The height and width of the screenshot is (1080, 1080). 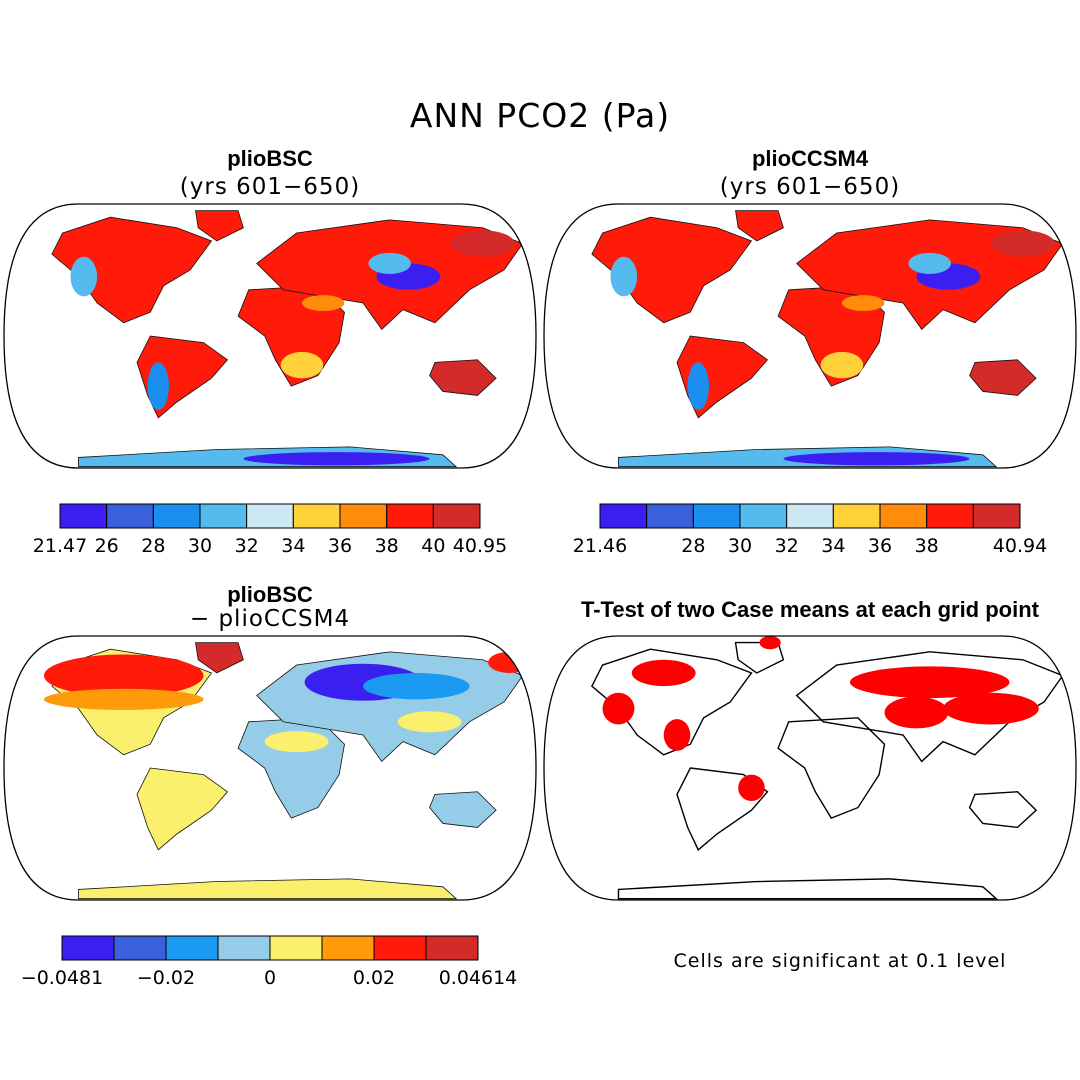 I want to click on colorbar-1-label-0: 21.47, so click(x=60, y=546).